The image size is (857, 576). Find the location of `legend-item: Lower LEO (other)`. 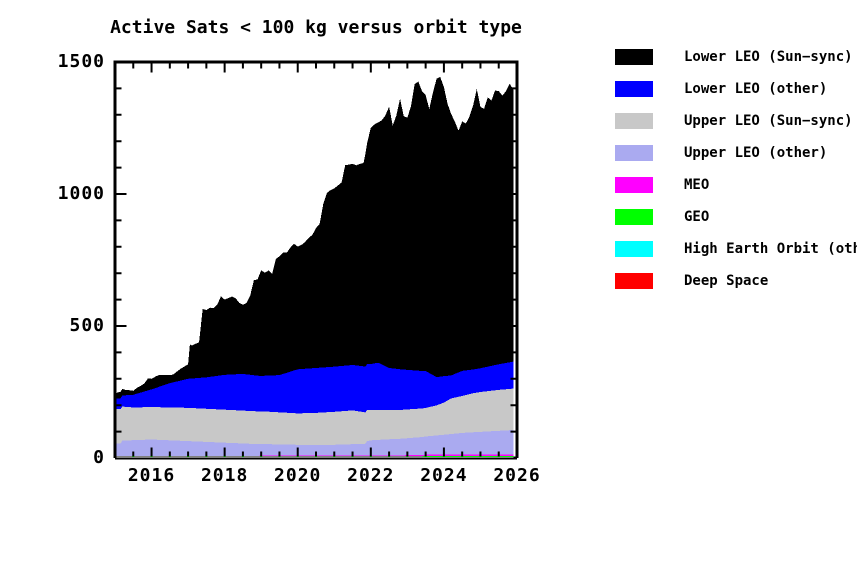

legend-item: Lower LEO (other) is located at coordinates (721, 88).